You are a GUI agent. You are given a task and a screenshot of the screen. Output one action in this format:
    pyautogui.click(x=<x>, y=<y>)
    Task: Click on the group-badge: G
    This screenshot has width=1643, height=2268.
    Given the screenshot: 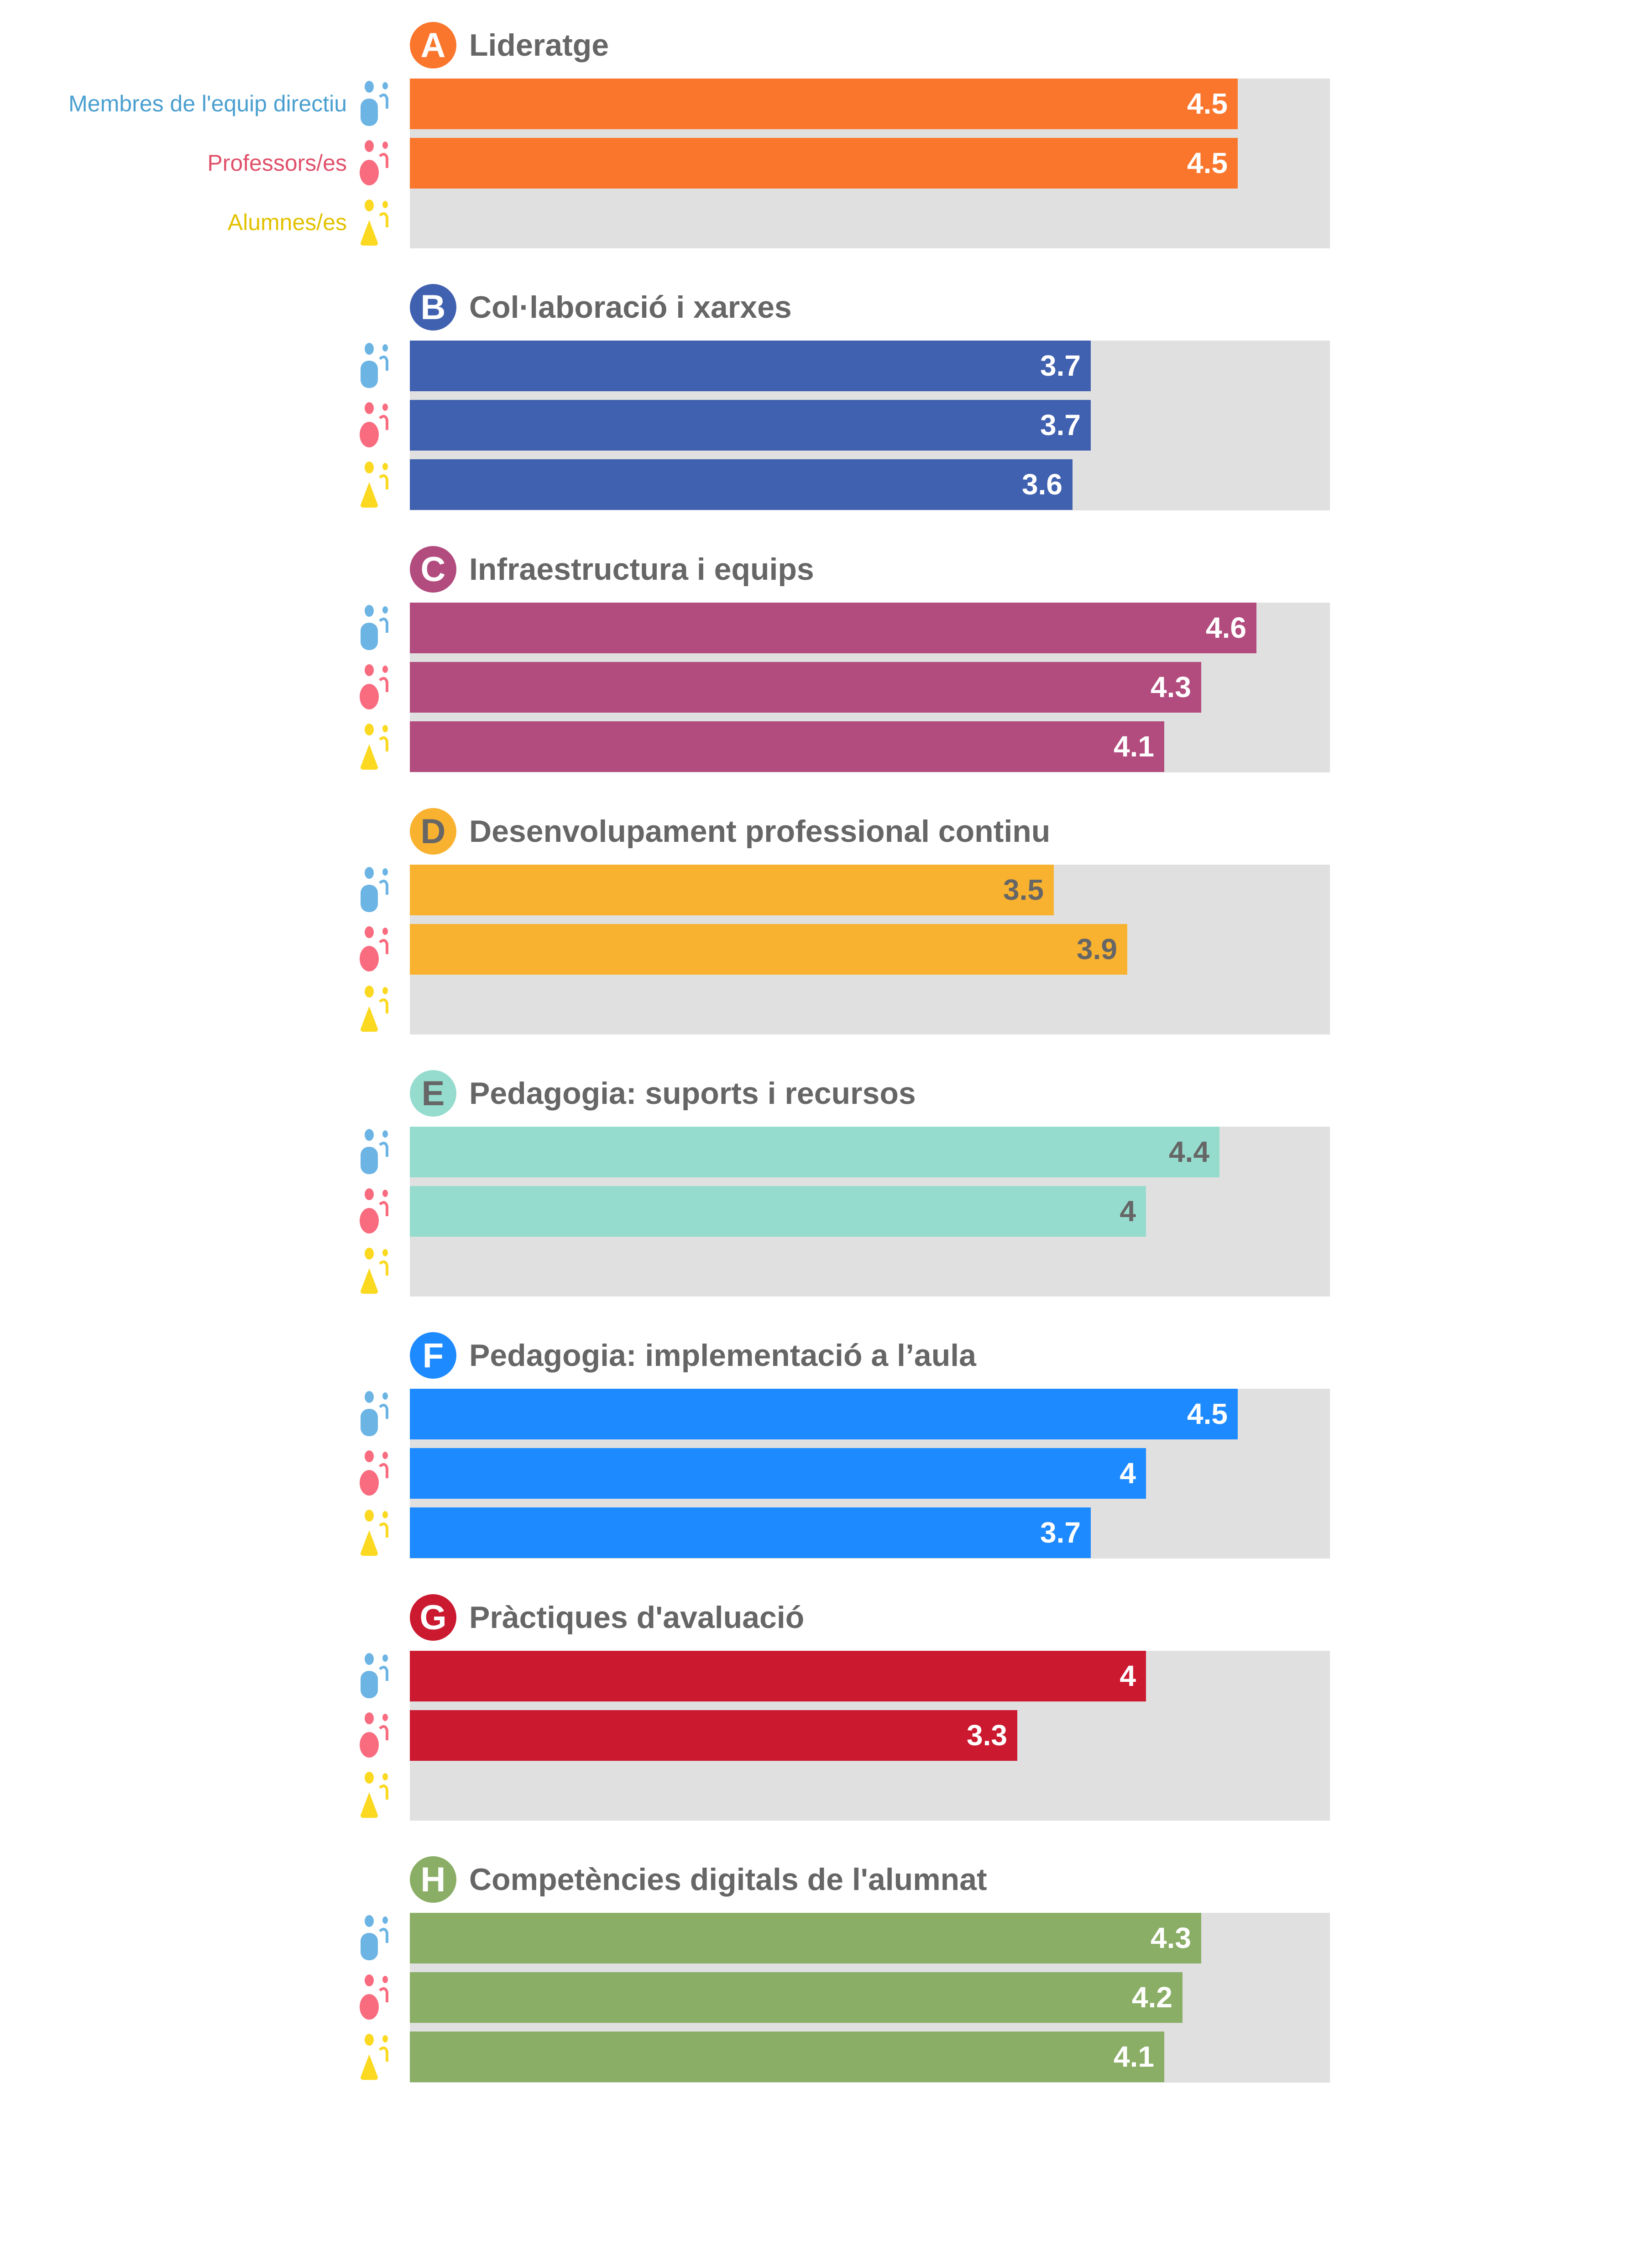 What is the action you would take?
    pyautogui.click(x=433, y=1617)
    